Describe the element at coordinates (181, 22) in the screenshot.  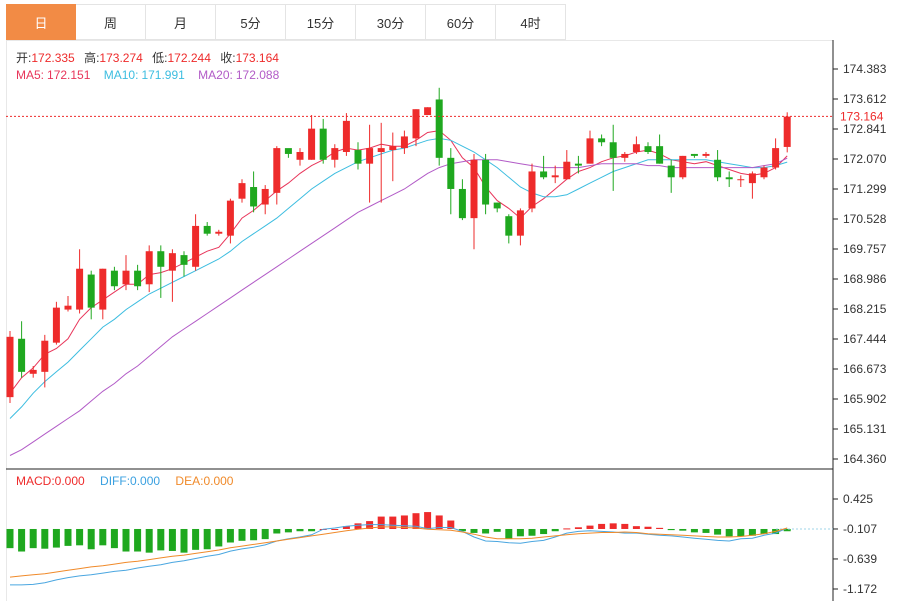
I see `tab-month: 月` at that location.